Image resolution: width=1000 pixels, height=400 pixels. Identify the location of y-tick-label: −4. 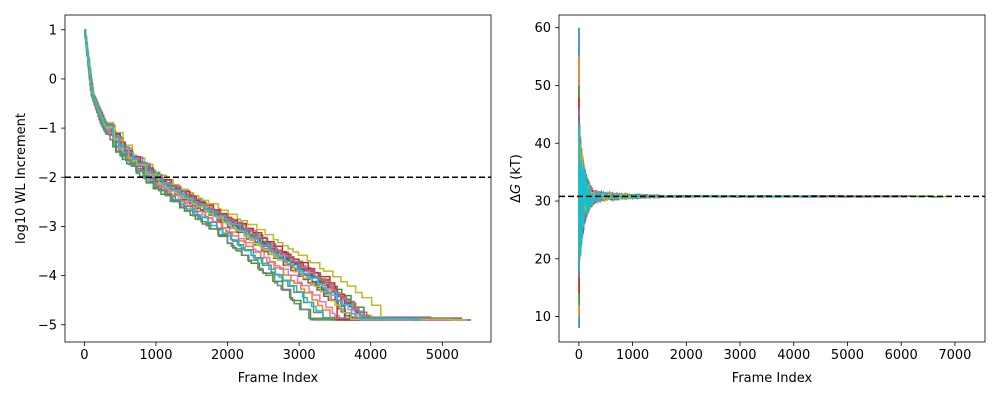
(47, 276).